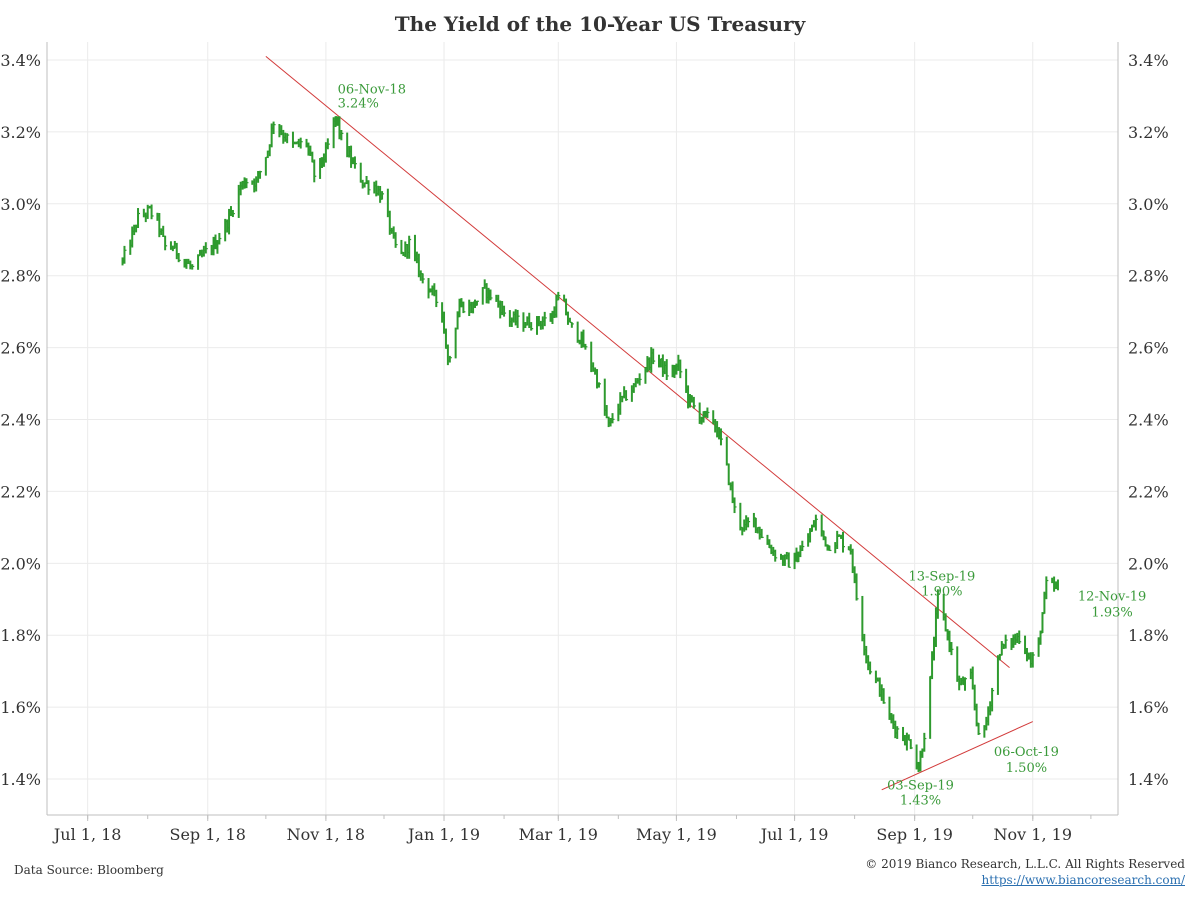  Describe the element at coordinates (20, 420) in the screenshot. I see `y-tick-label-left: 2.4%` at that location.